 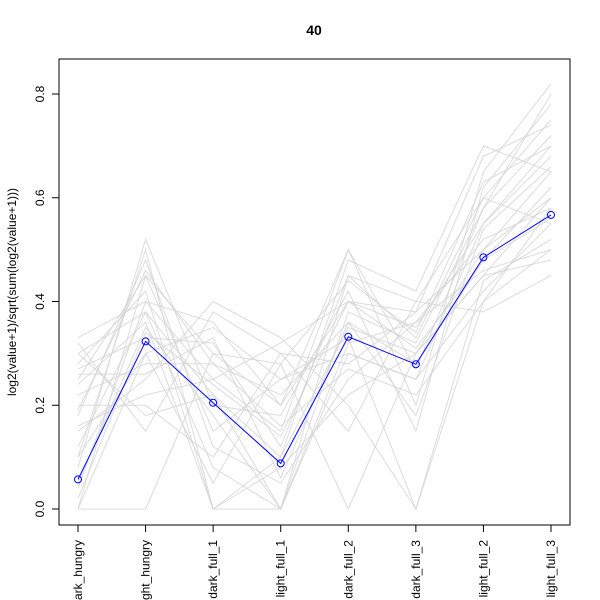 I want to click on y-tick-label: 0.8, so click(x=40, y=93).